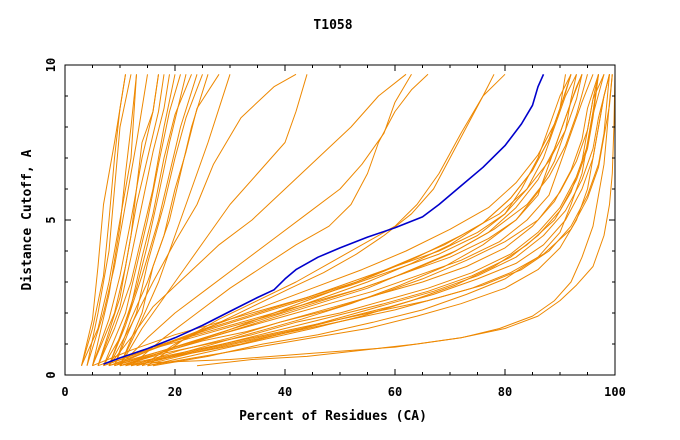  What do you see at coordinates (332, 25) in the screenshot?
I see `chart-title: T1058` at bounding box center [332, 25].